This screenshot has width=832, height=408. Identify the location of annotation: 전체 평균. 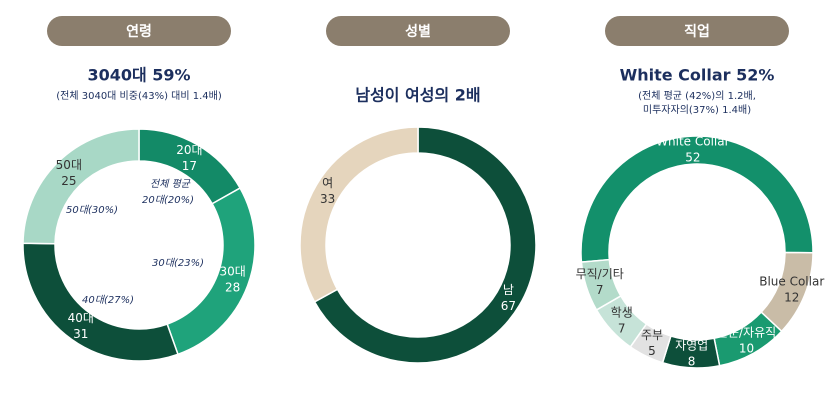
(170, 184).